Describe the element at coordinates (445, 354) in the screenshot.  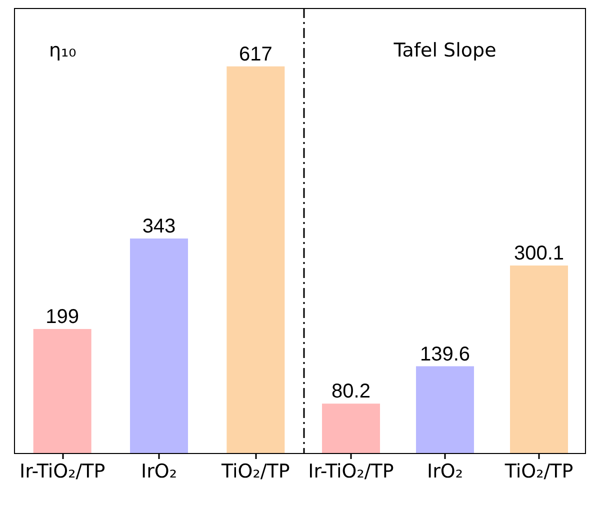
I see `data-label: 139.6` at that location.